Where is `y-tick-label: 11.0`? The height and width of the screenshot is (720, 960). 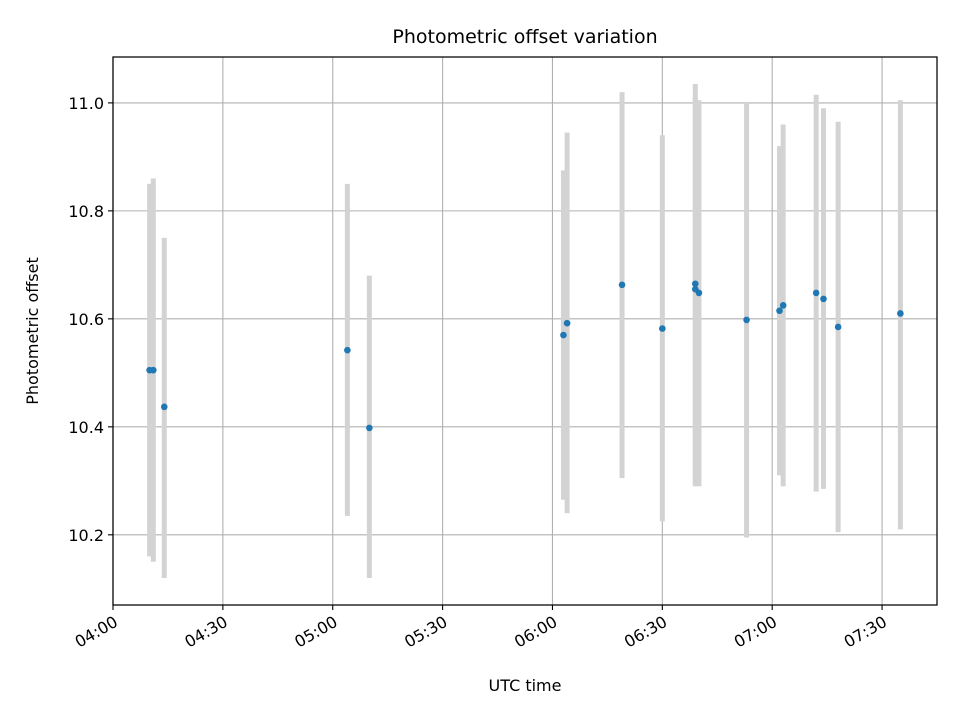
y-tick-label: 11.0 is located at coordinates (86, 103).